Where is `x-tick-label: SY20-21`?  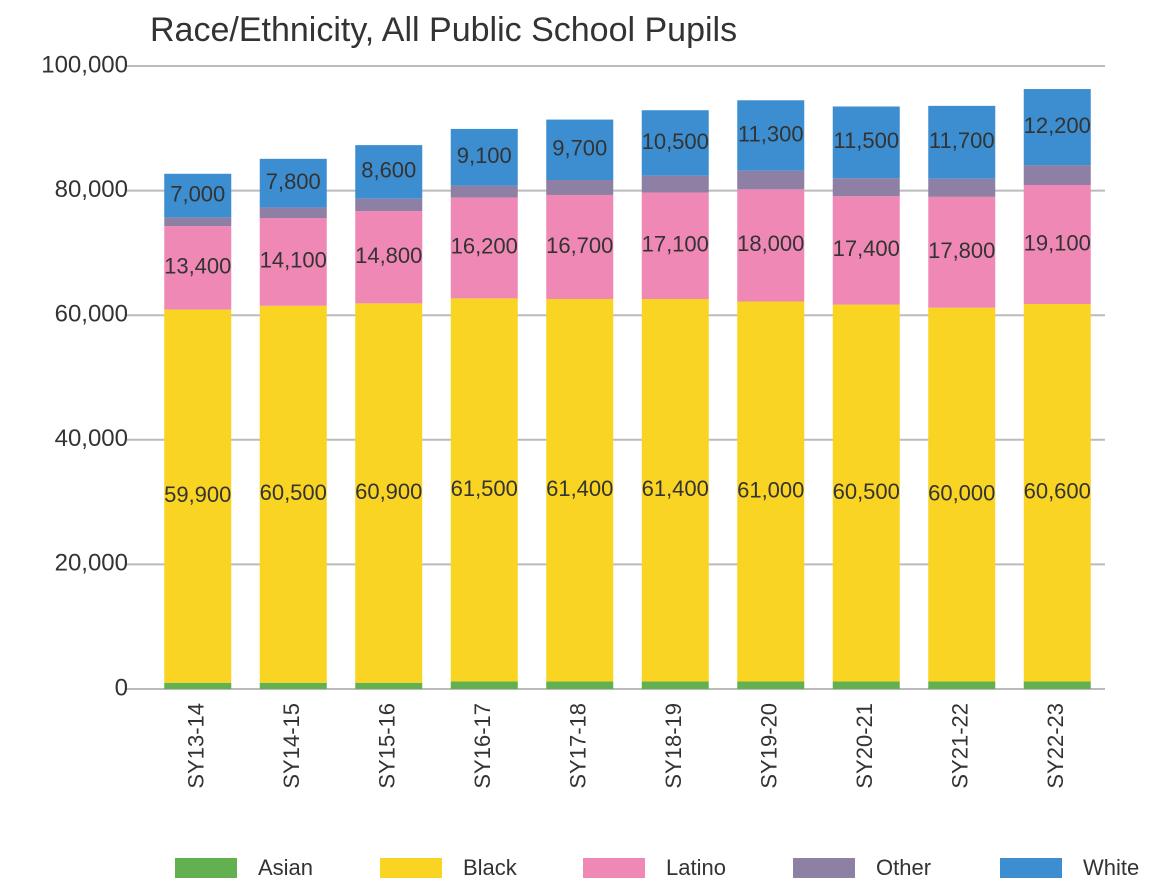 x-tick-label: SY20-21 is located at coordinates (864, 746).